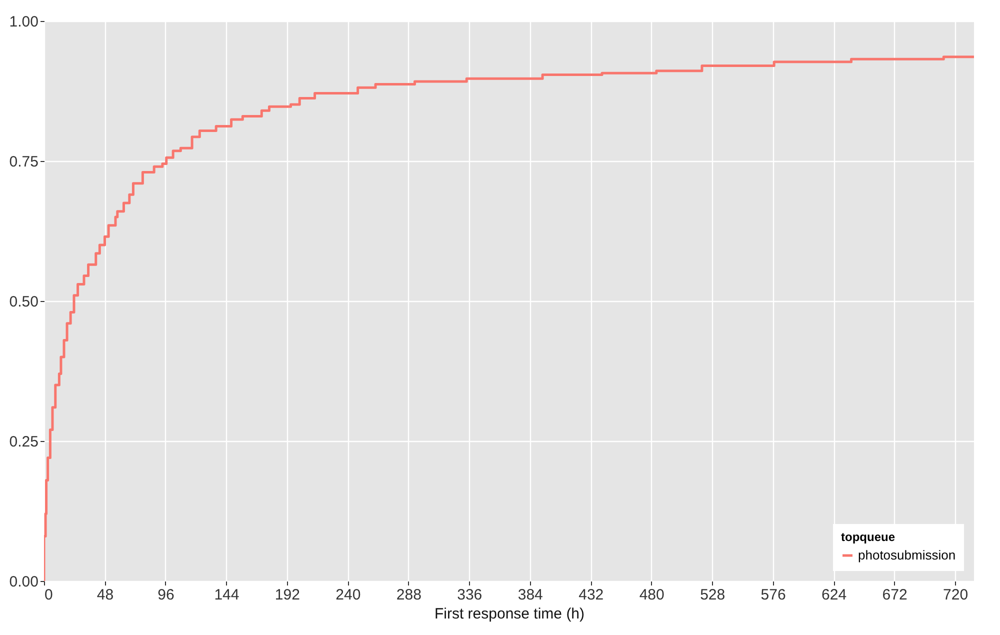  Describe the element at coordinates (166, 595) in the screenshot. I see `x-tick-label: 96` at that location.